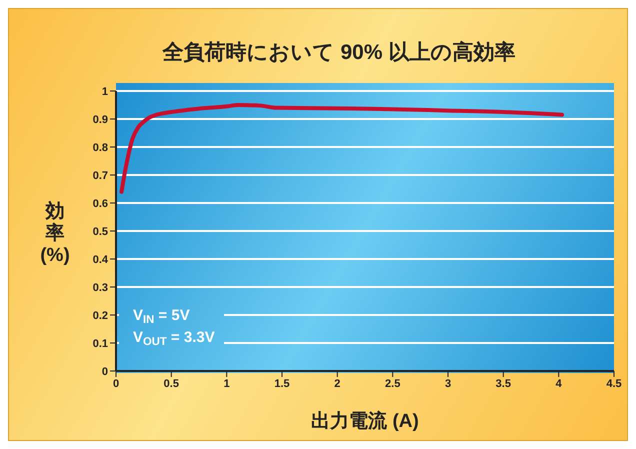 The width and height of the screenshot is (636, 449). What do you see at coordinates (100, 204) in the screenshot?
I see `y-tick-label: 0.6` at bounding box center [100, 204].